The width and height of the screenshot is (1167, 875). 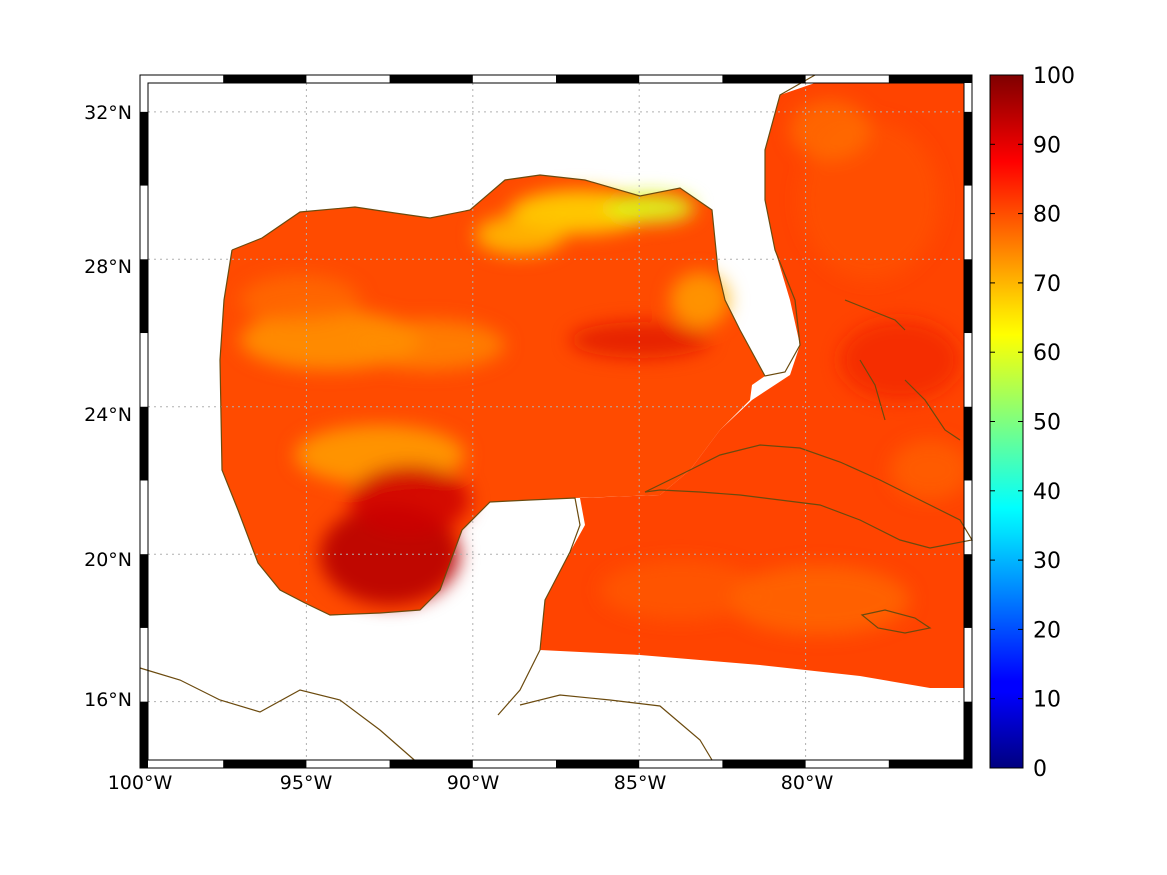 I want to click on colorbar-tick-label: 80, so click(x=1047, y=215).